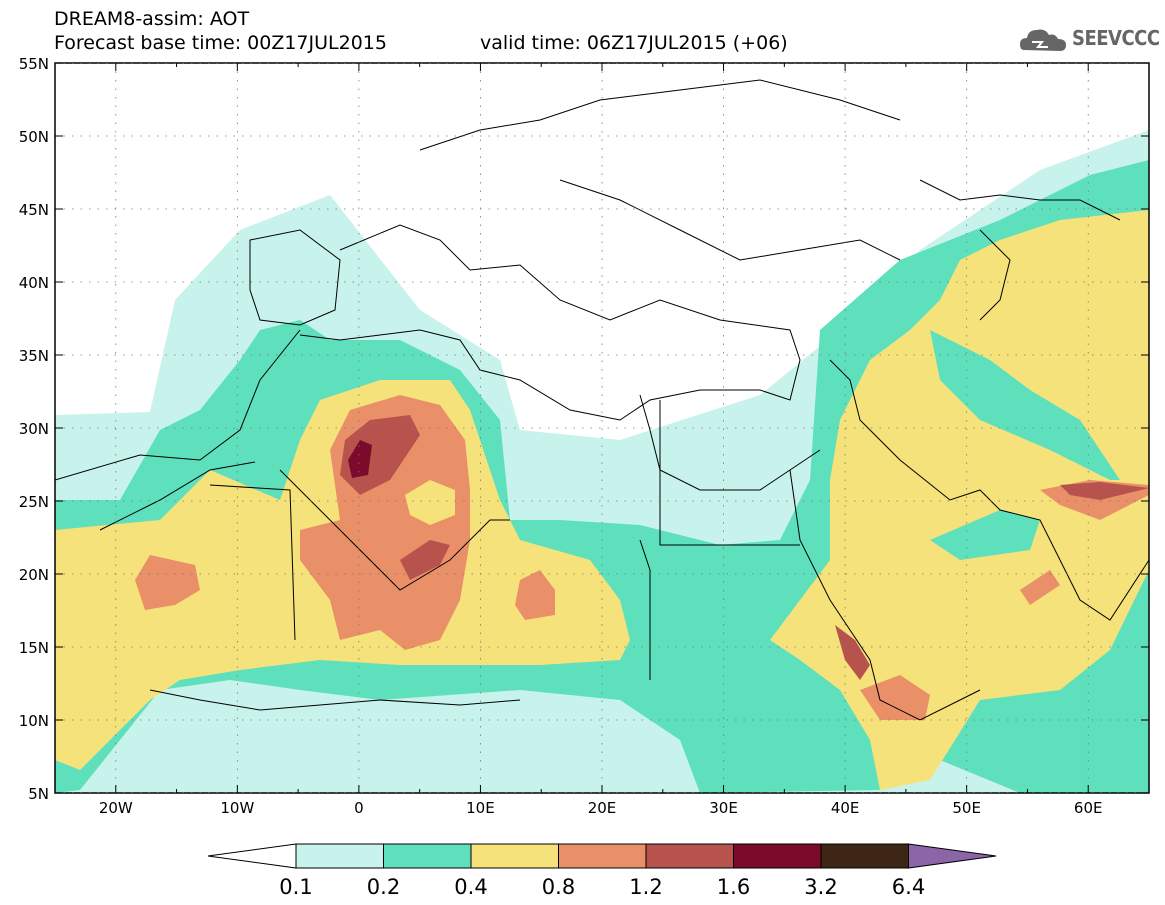 The image size is (1165, 905). Describe the element at coordinates (34, 137) in the screenshot. I see `lat-label: 50N` at that location.